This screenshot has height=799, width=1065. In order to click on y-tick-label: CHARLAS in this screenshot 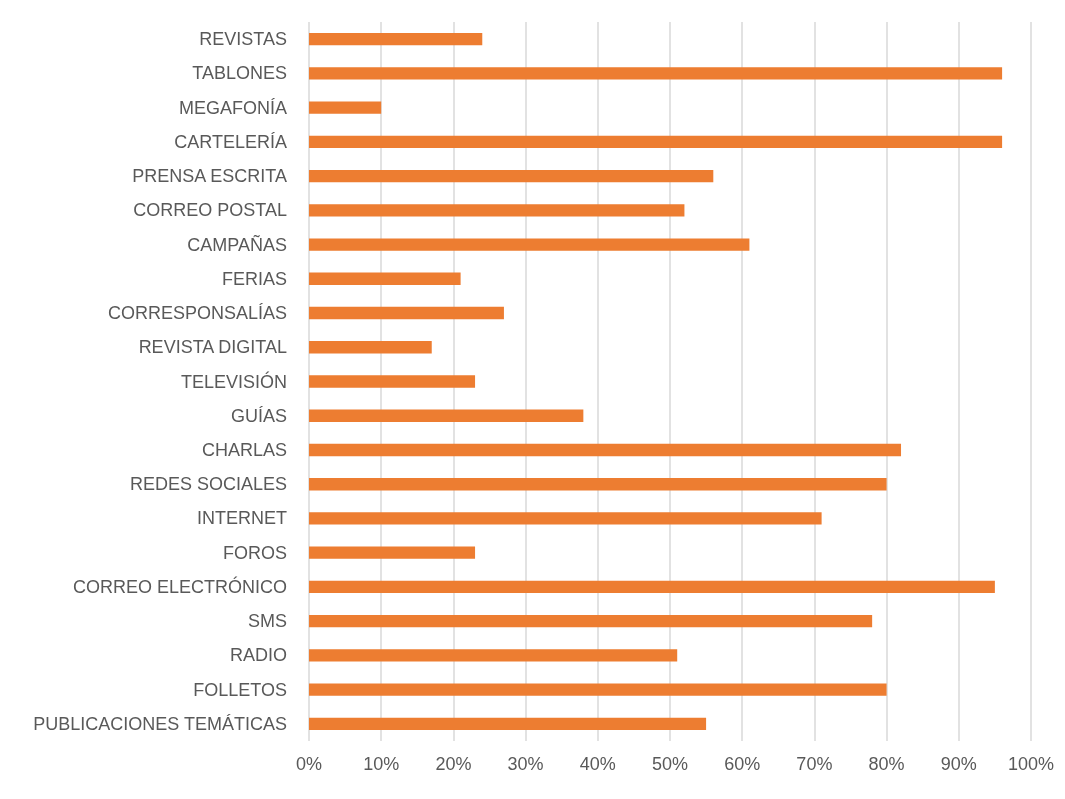, I will do `click(244, 449)`.